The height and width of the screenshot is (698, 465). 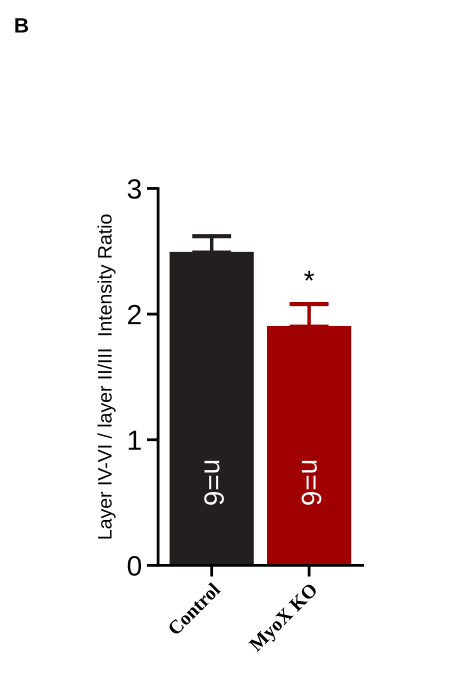 What do you see at coordinates (309, 275) in the screenshot?
I see `annotation: *` at bounding box center [309, 275].